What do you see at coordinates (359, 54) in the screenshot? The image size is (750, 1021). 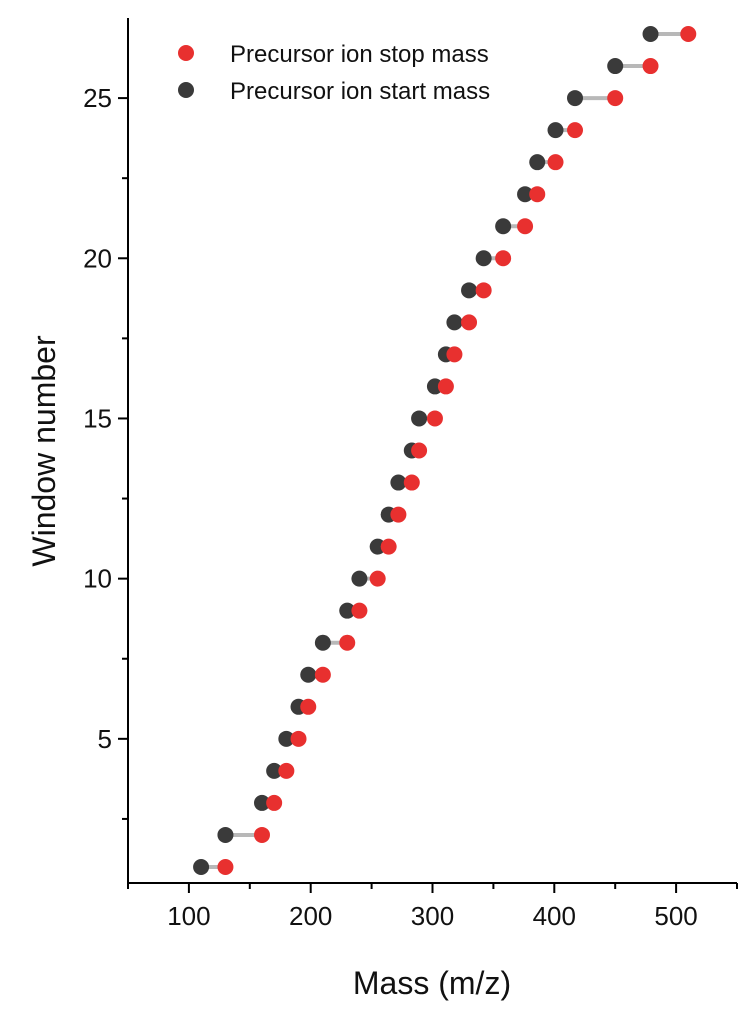 I see `legend-label-stop: Precursor ion stop mass` at bounding box center [359, 54].